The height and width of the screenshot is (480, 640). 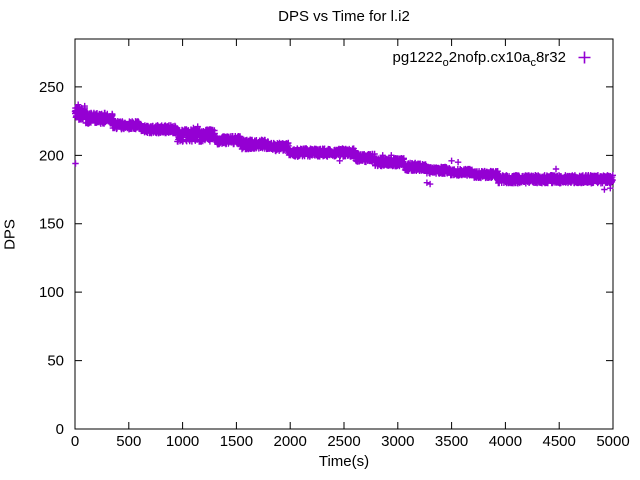 What do you see at coordinates (290, 441) in the screenshot?
I see `x-tick-label: 2000` at bounding box center [290, 441].